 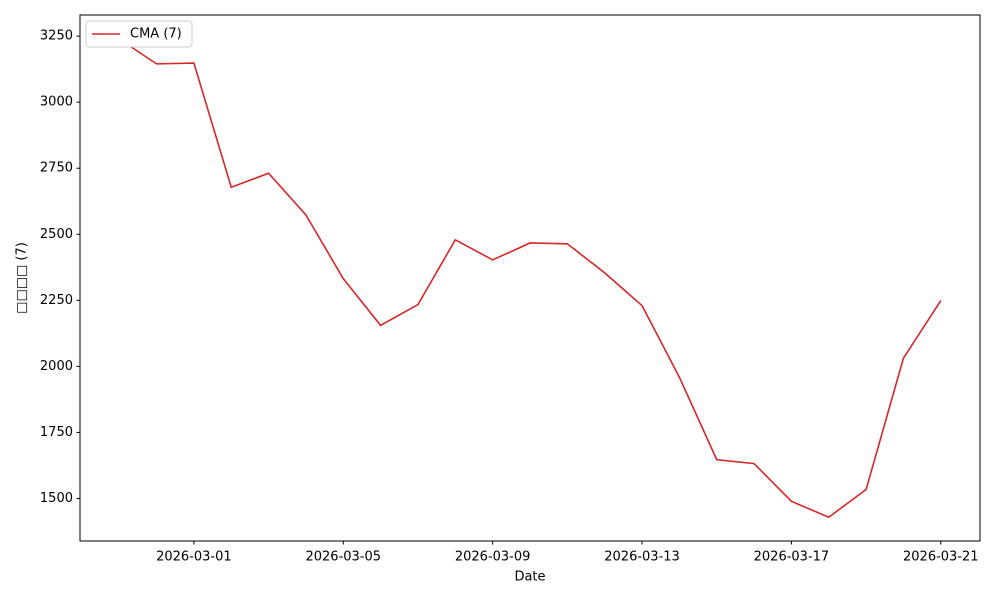 I want to click on x-tick-label: 2026-03-13, so click(x=642, y=557).